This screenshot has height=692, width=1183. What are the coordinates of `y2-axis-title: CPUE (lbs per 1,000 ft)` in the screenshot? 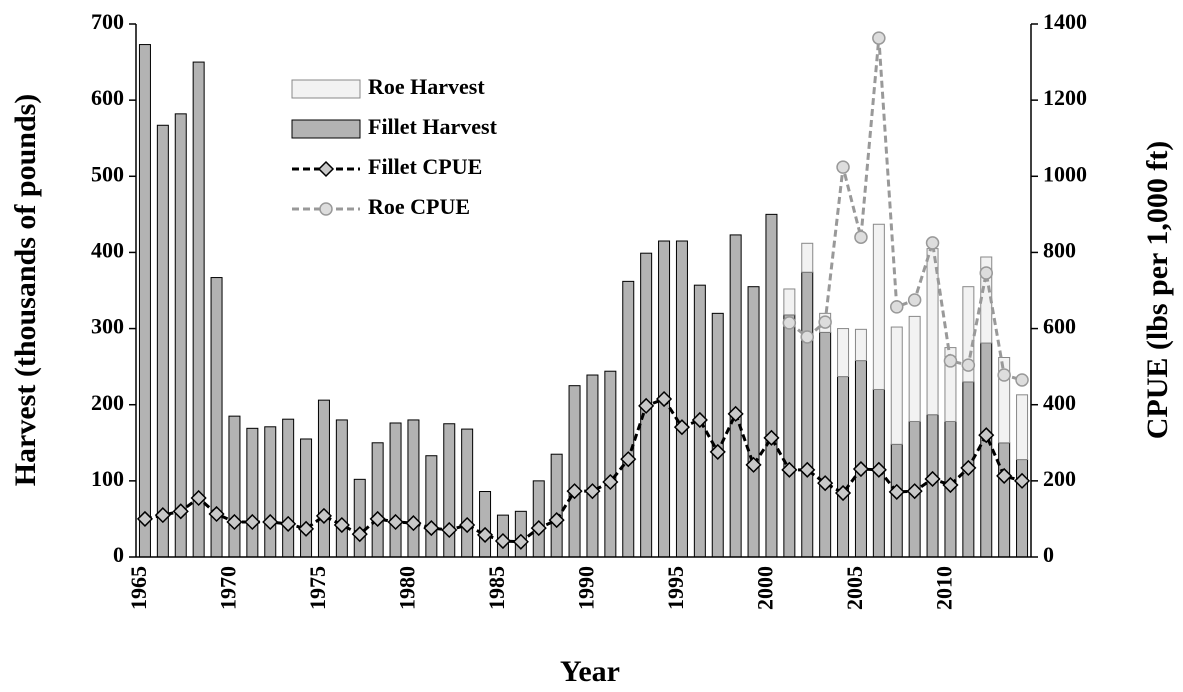 It's located at (1157, 290).